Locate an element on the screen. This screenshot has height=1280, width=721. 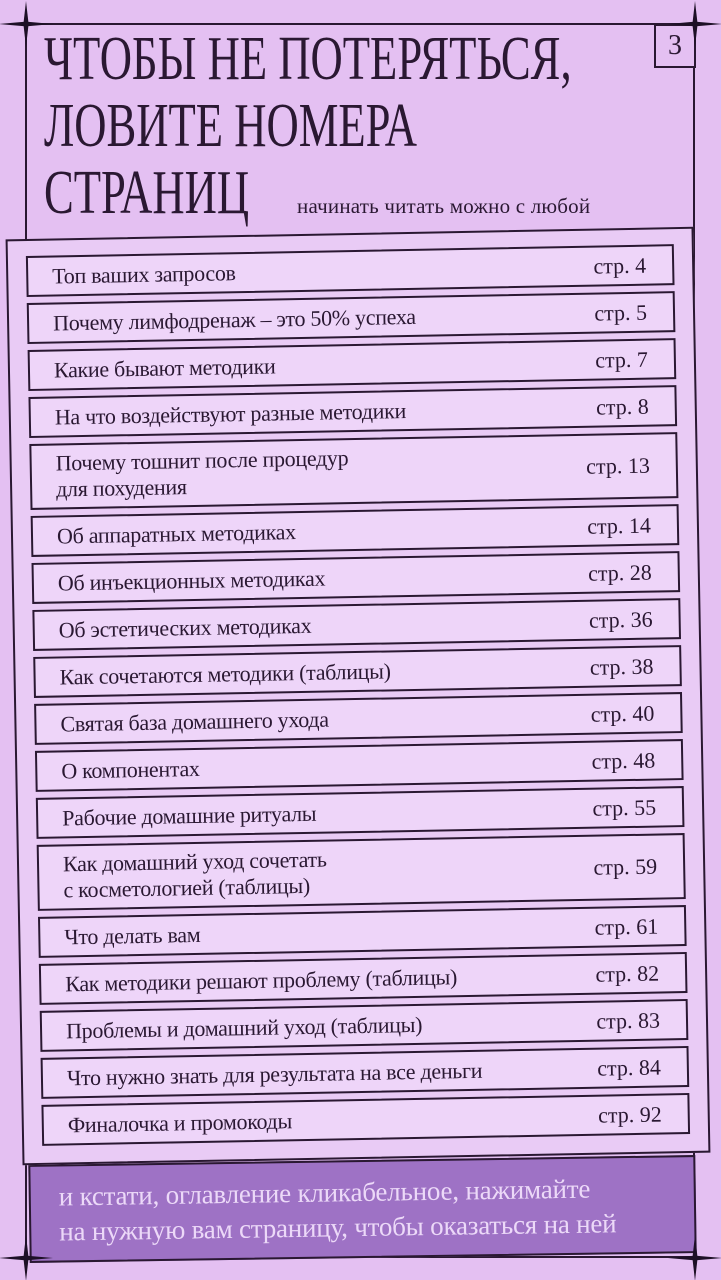
toc-item-page: стр. 84 is located at coordinates (629, 1067).